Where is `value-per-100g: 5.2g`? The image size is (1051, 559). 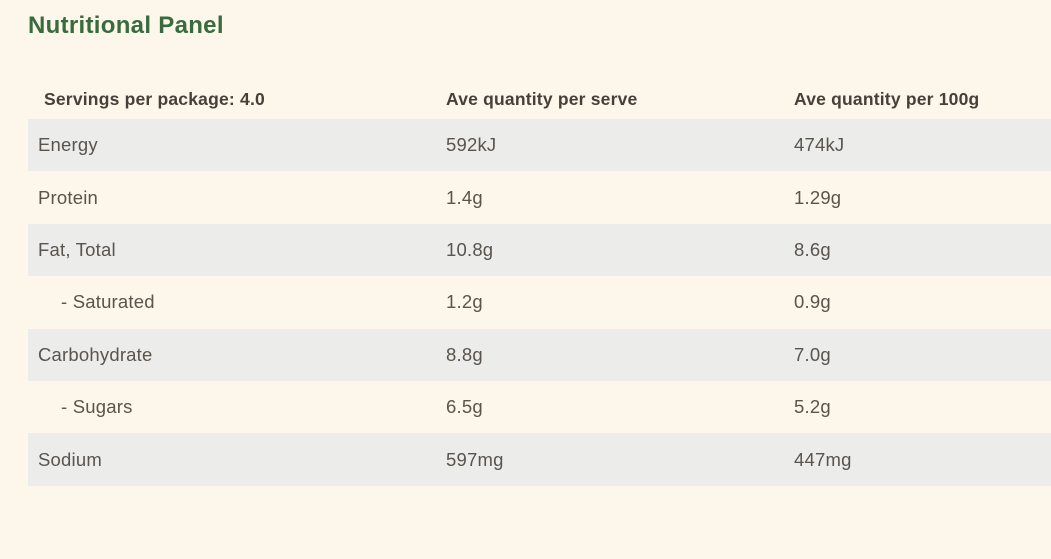 value-per-100g: 5.2g is located at coordinates (812, 407).